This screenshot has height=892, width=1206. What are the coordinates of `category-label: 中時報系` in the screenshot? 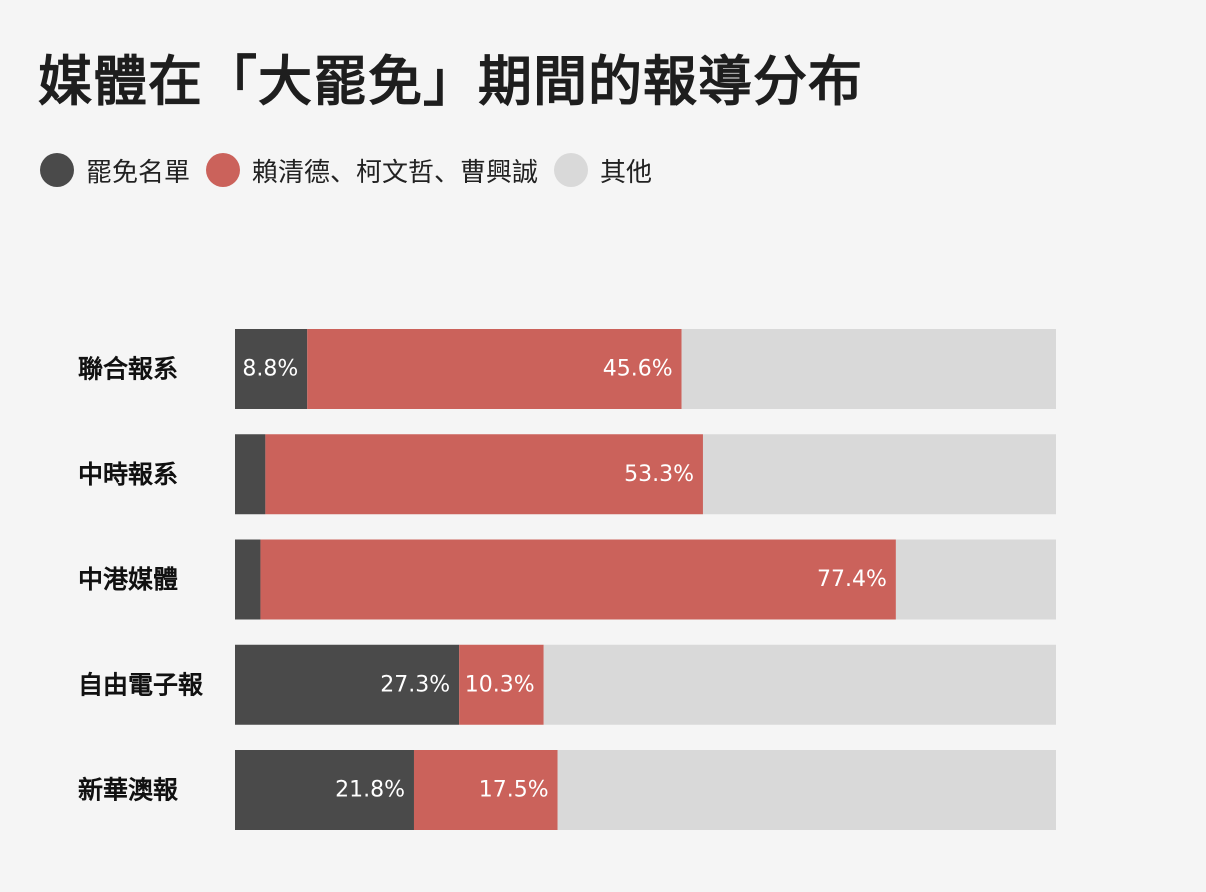 It's located at (128, 474).